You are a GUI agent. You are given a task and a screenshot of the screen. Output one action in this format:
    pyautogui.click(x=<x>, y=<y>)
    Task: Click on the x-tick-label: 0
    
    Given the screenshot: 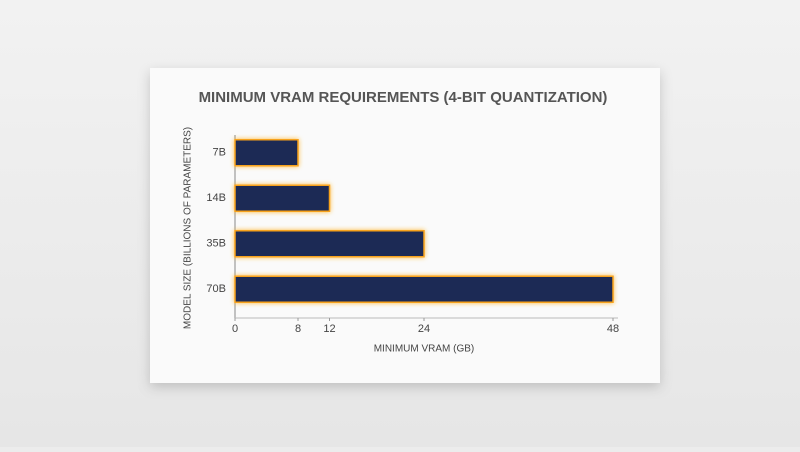 What is the action you would take?
    pyautogui.click(x=235, y=329)
    